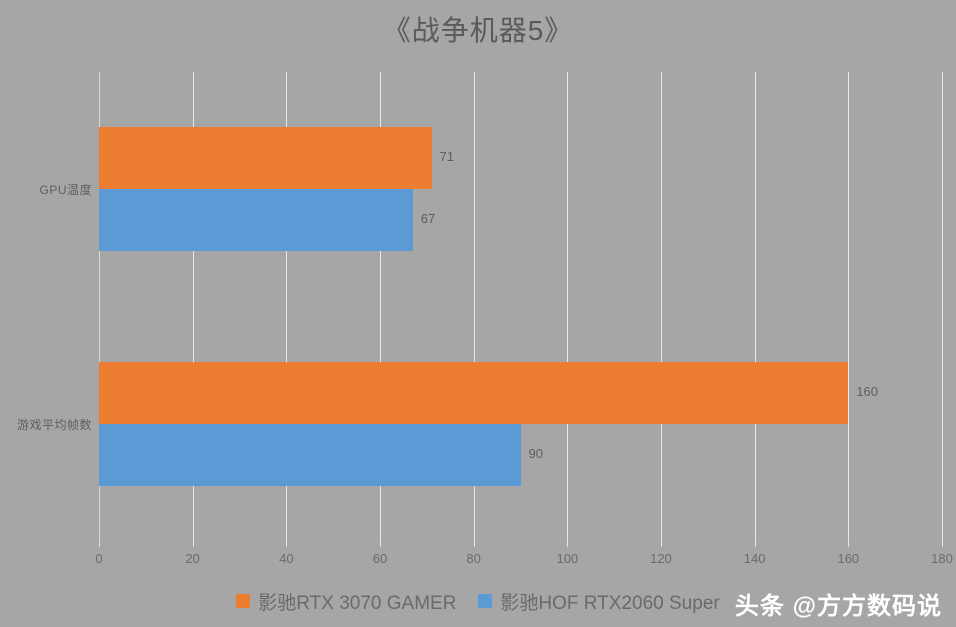 This screenshot has width=956, height=627. I want to click on x-axis-tick-label: 20, so click(192, 558).